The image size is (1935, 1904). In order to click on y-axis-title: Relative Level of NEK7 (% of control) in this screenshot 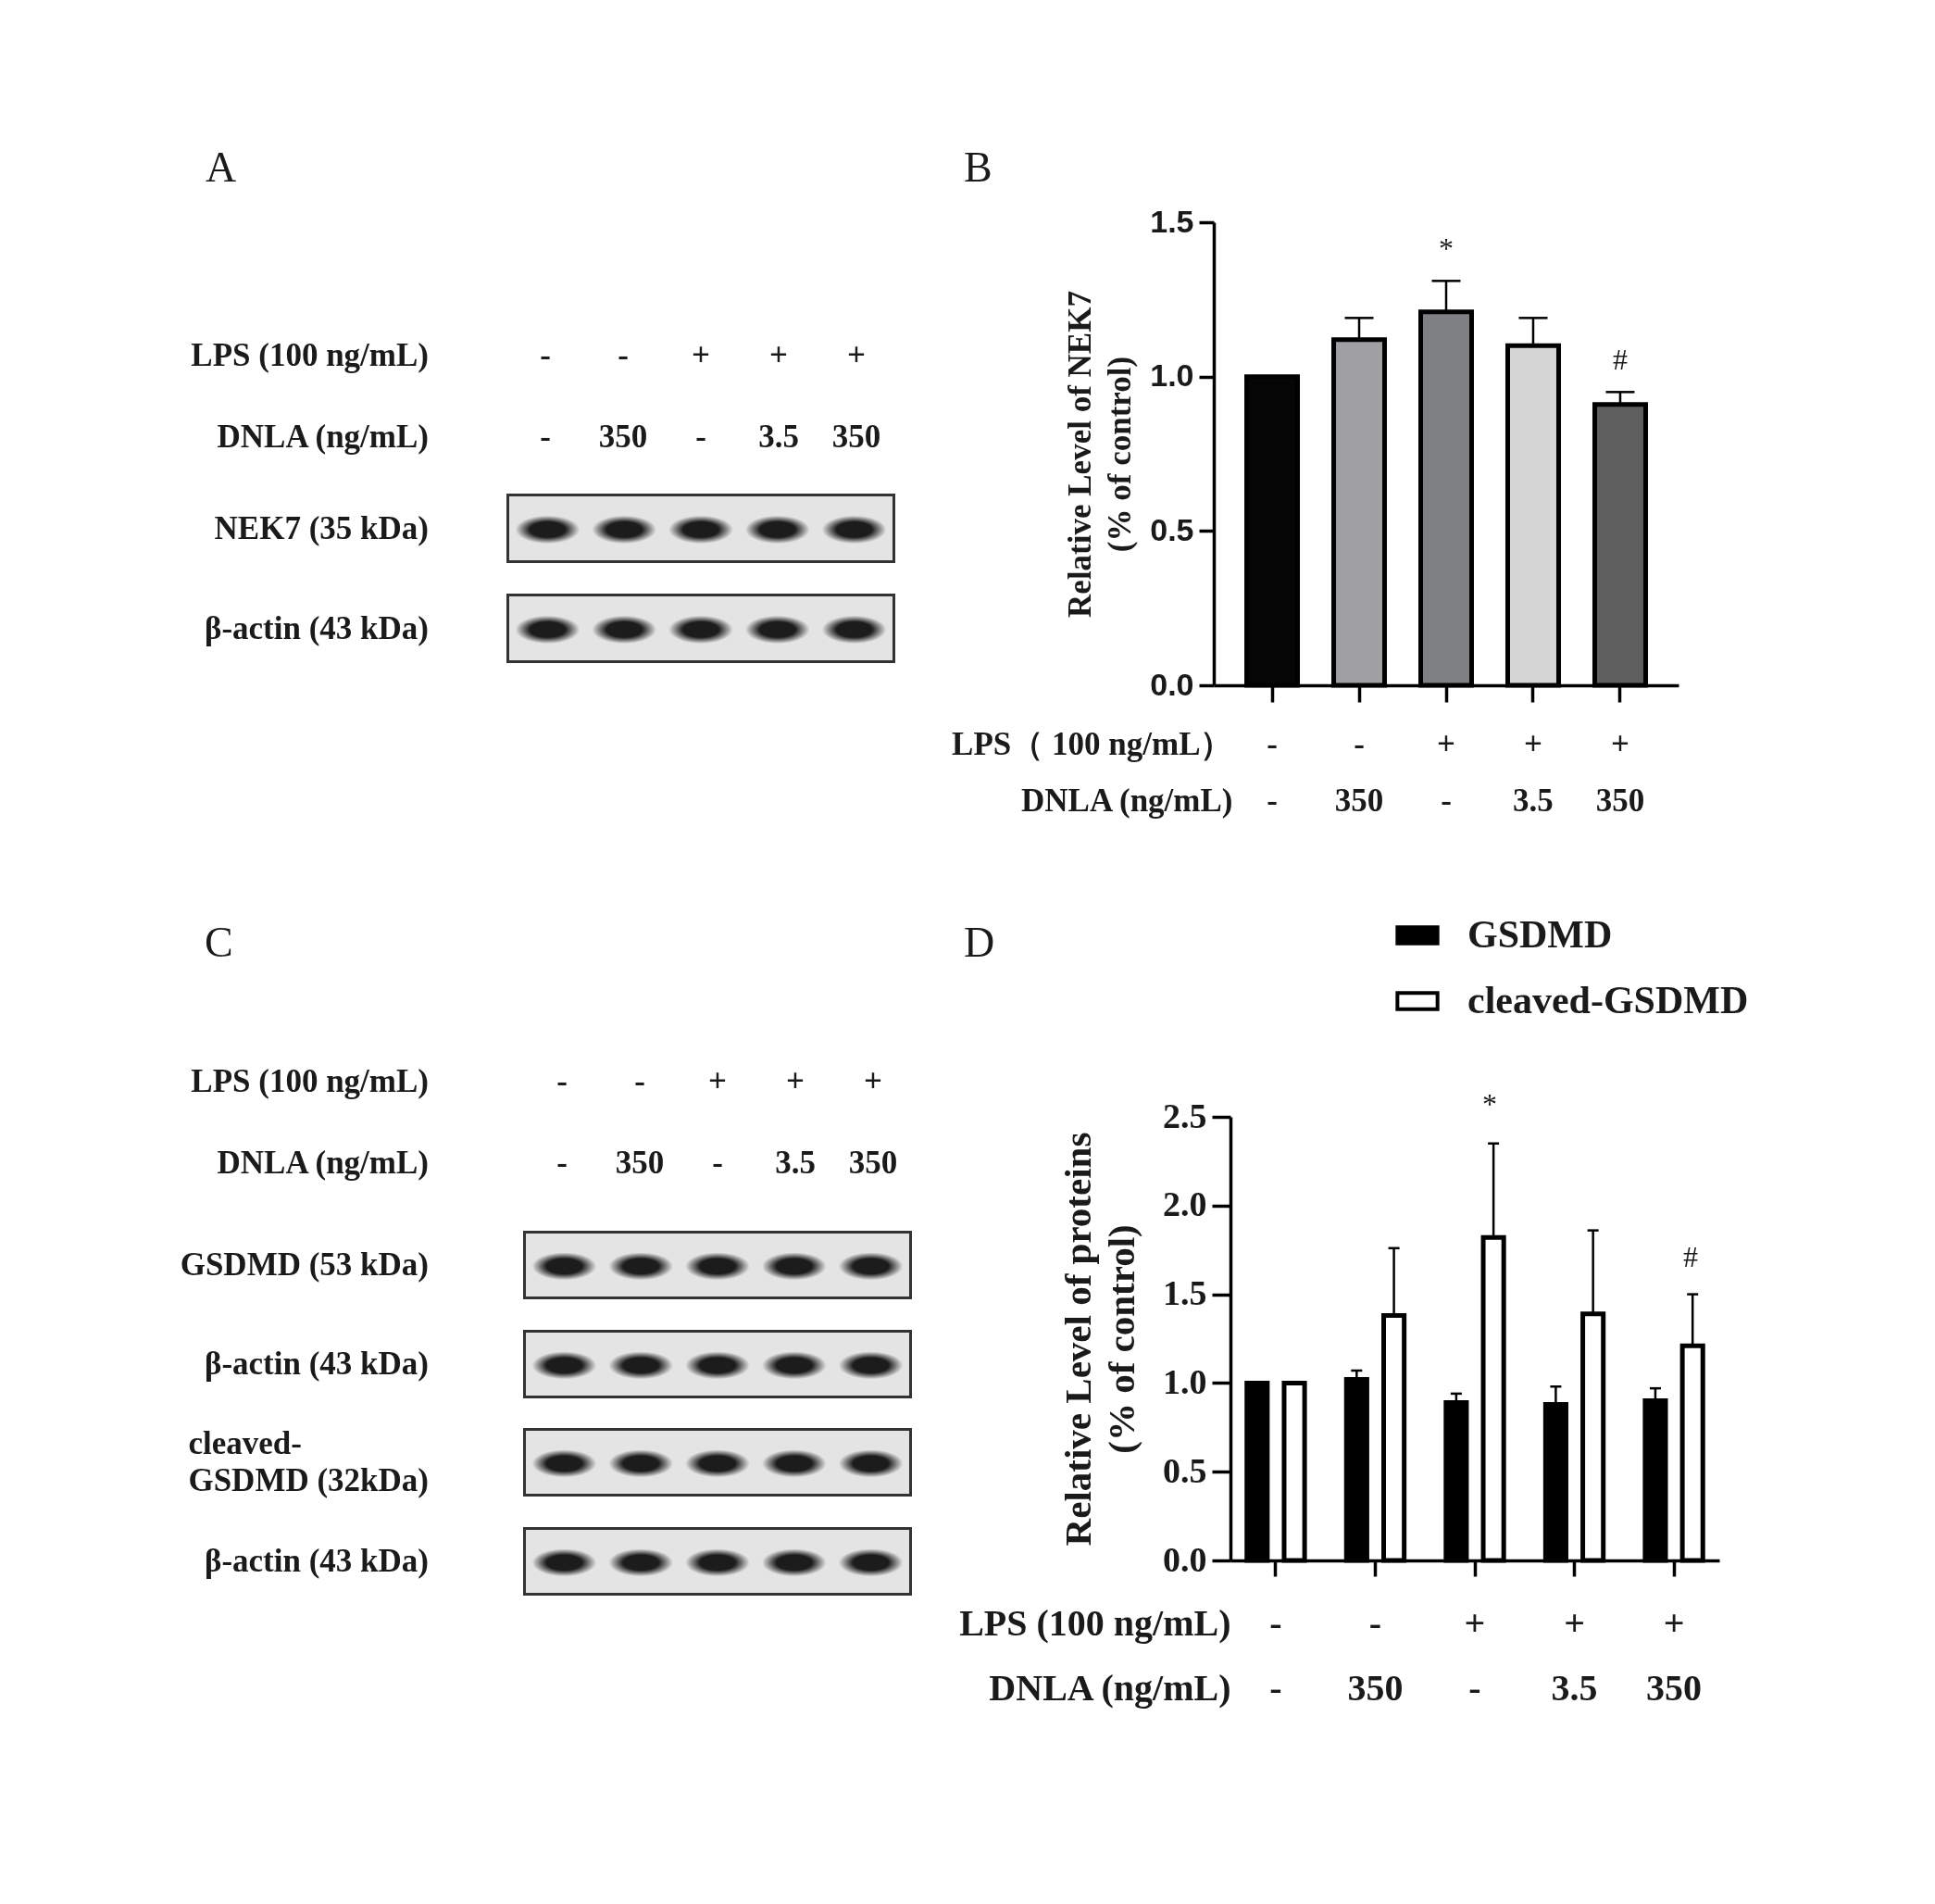, I will do `click(1100, 454)`.